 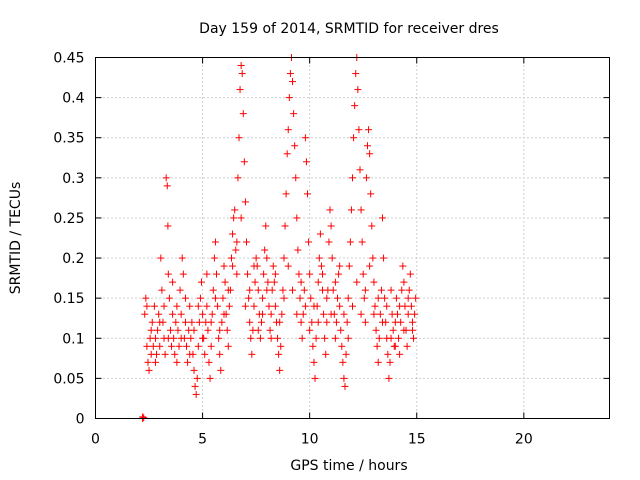 I want to click on y-tick-label: 0, so click(x=80, y=420).